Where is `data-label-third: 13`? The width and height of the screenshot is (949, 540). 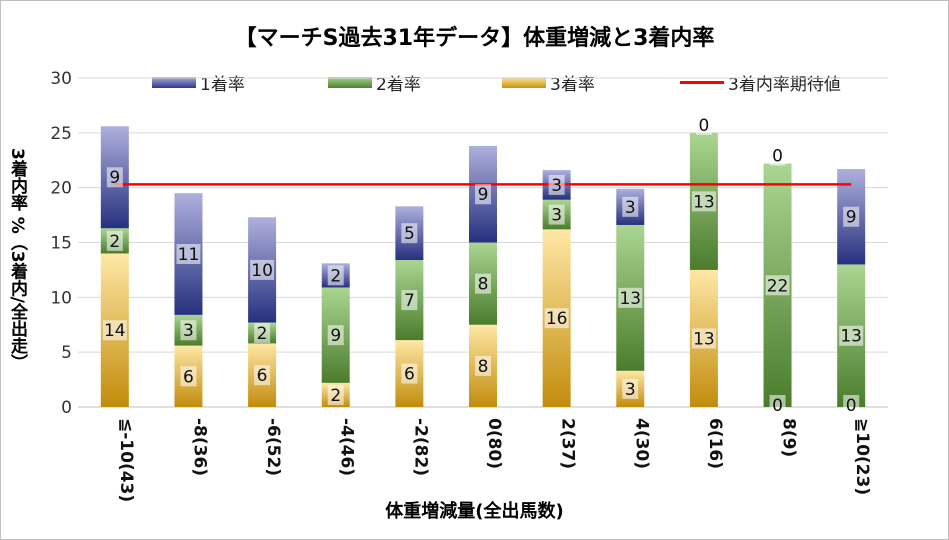
data-label-third: 13 is located at coordinates (704, 339).